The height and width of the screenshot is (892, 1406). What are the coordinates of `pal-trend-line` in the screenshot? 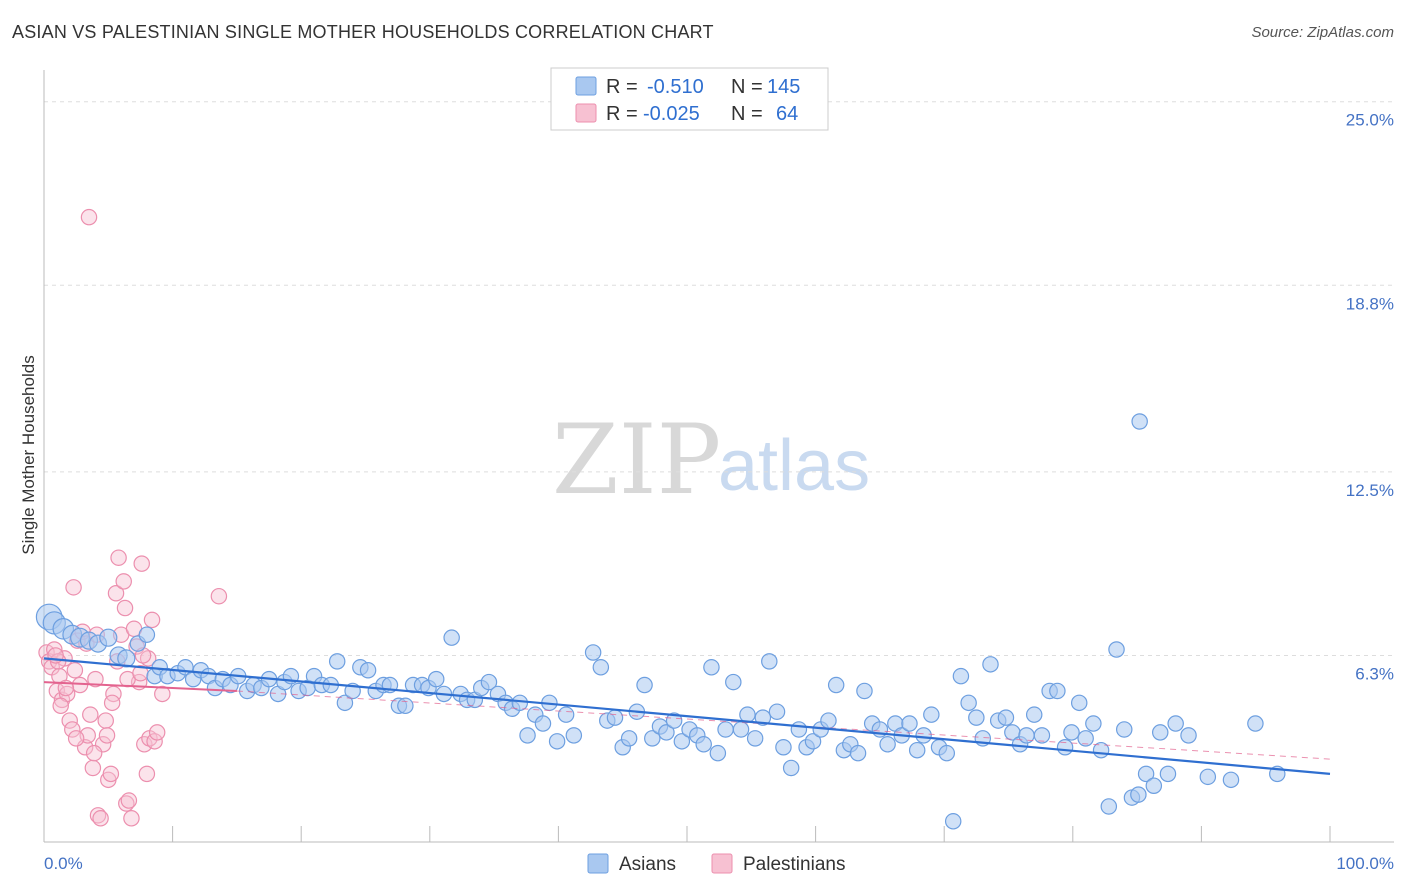 It's located at (140, 686).